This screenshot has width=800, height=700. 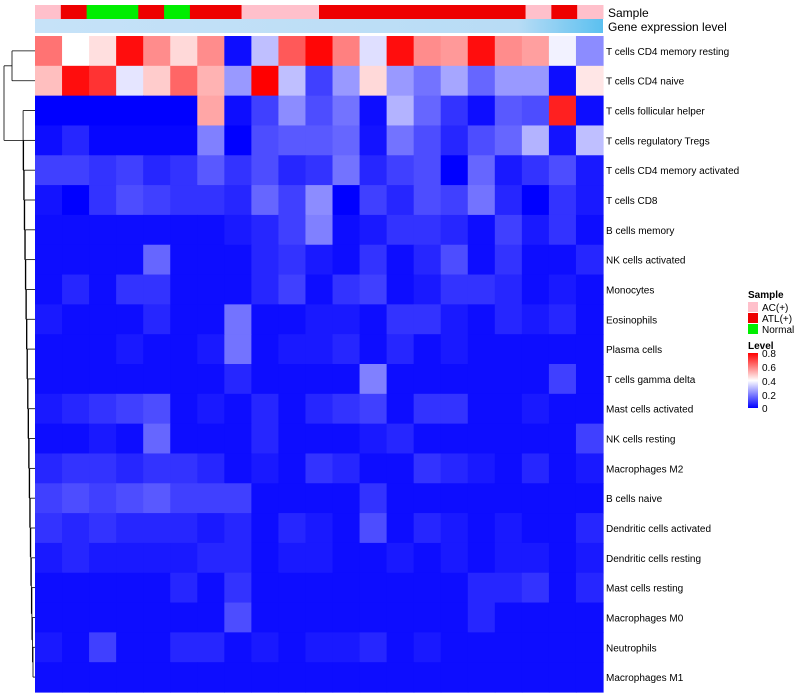 What do you see at coordinates (640, 231) in the screenshot?
I see `row-label: B cells memory` at bounding box center [640, 231].